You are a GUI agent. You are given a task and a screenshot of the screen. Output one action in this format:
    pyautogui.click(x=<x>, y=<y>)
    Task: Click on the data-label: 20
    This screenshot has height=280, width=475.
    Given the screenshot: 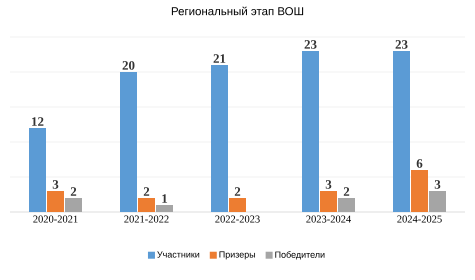 What is the action you would take?
    pyautogui.click(x=128, y=65)
    